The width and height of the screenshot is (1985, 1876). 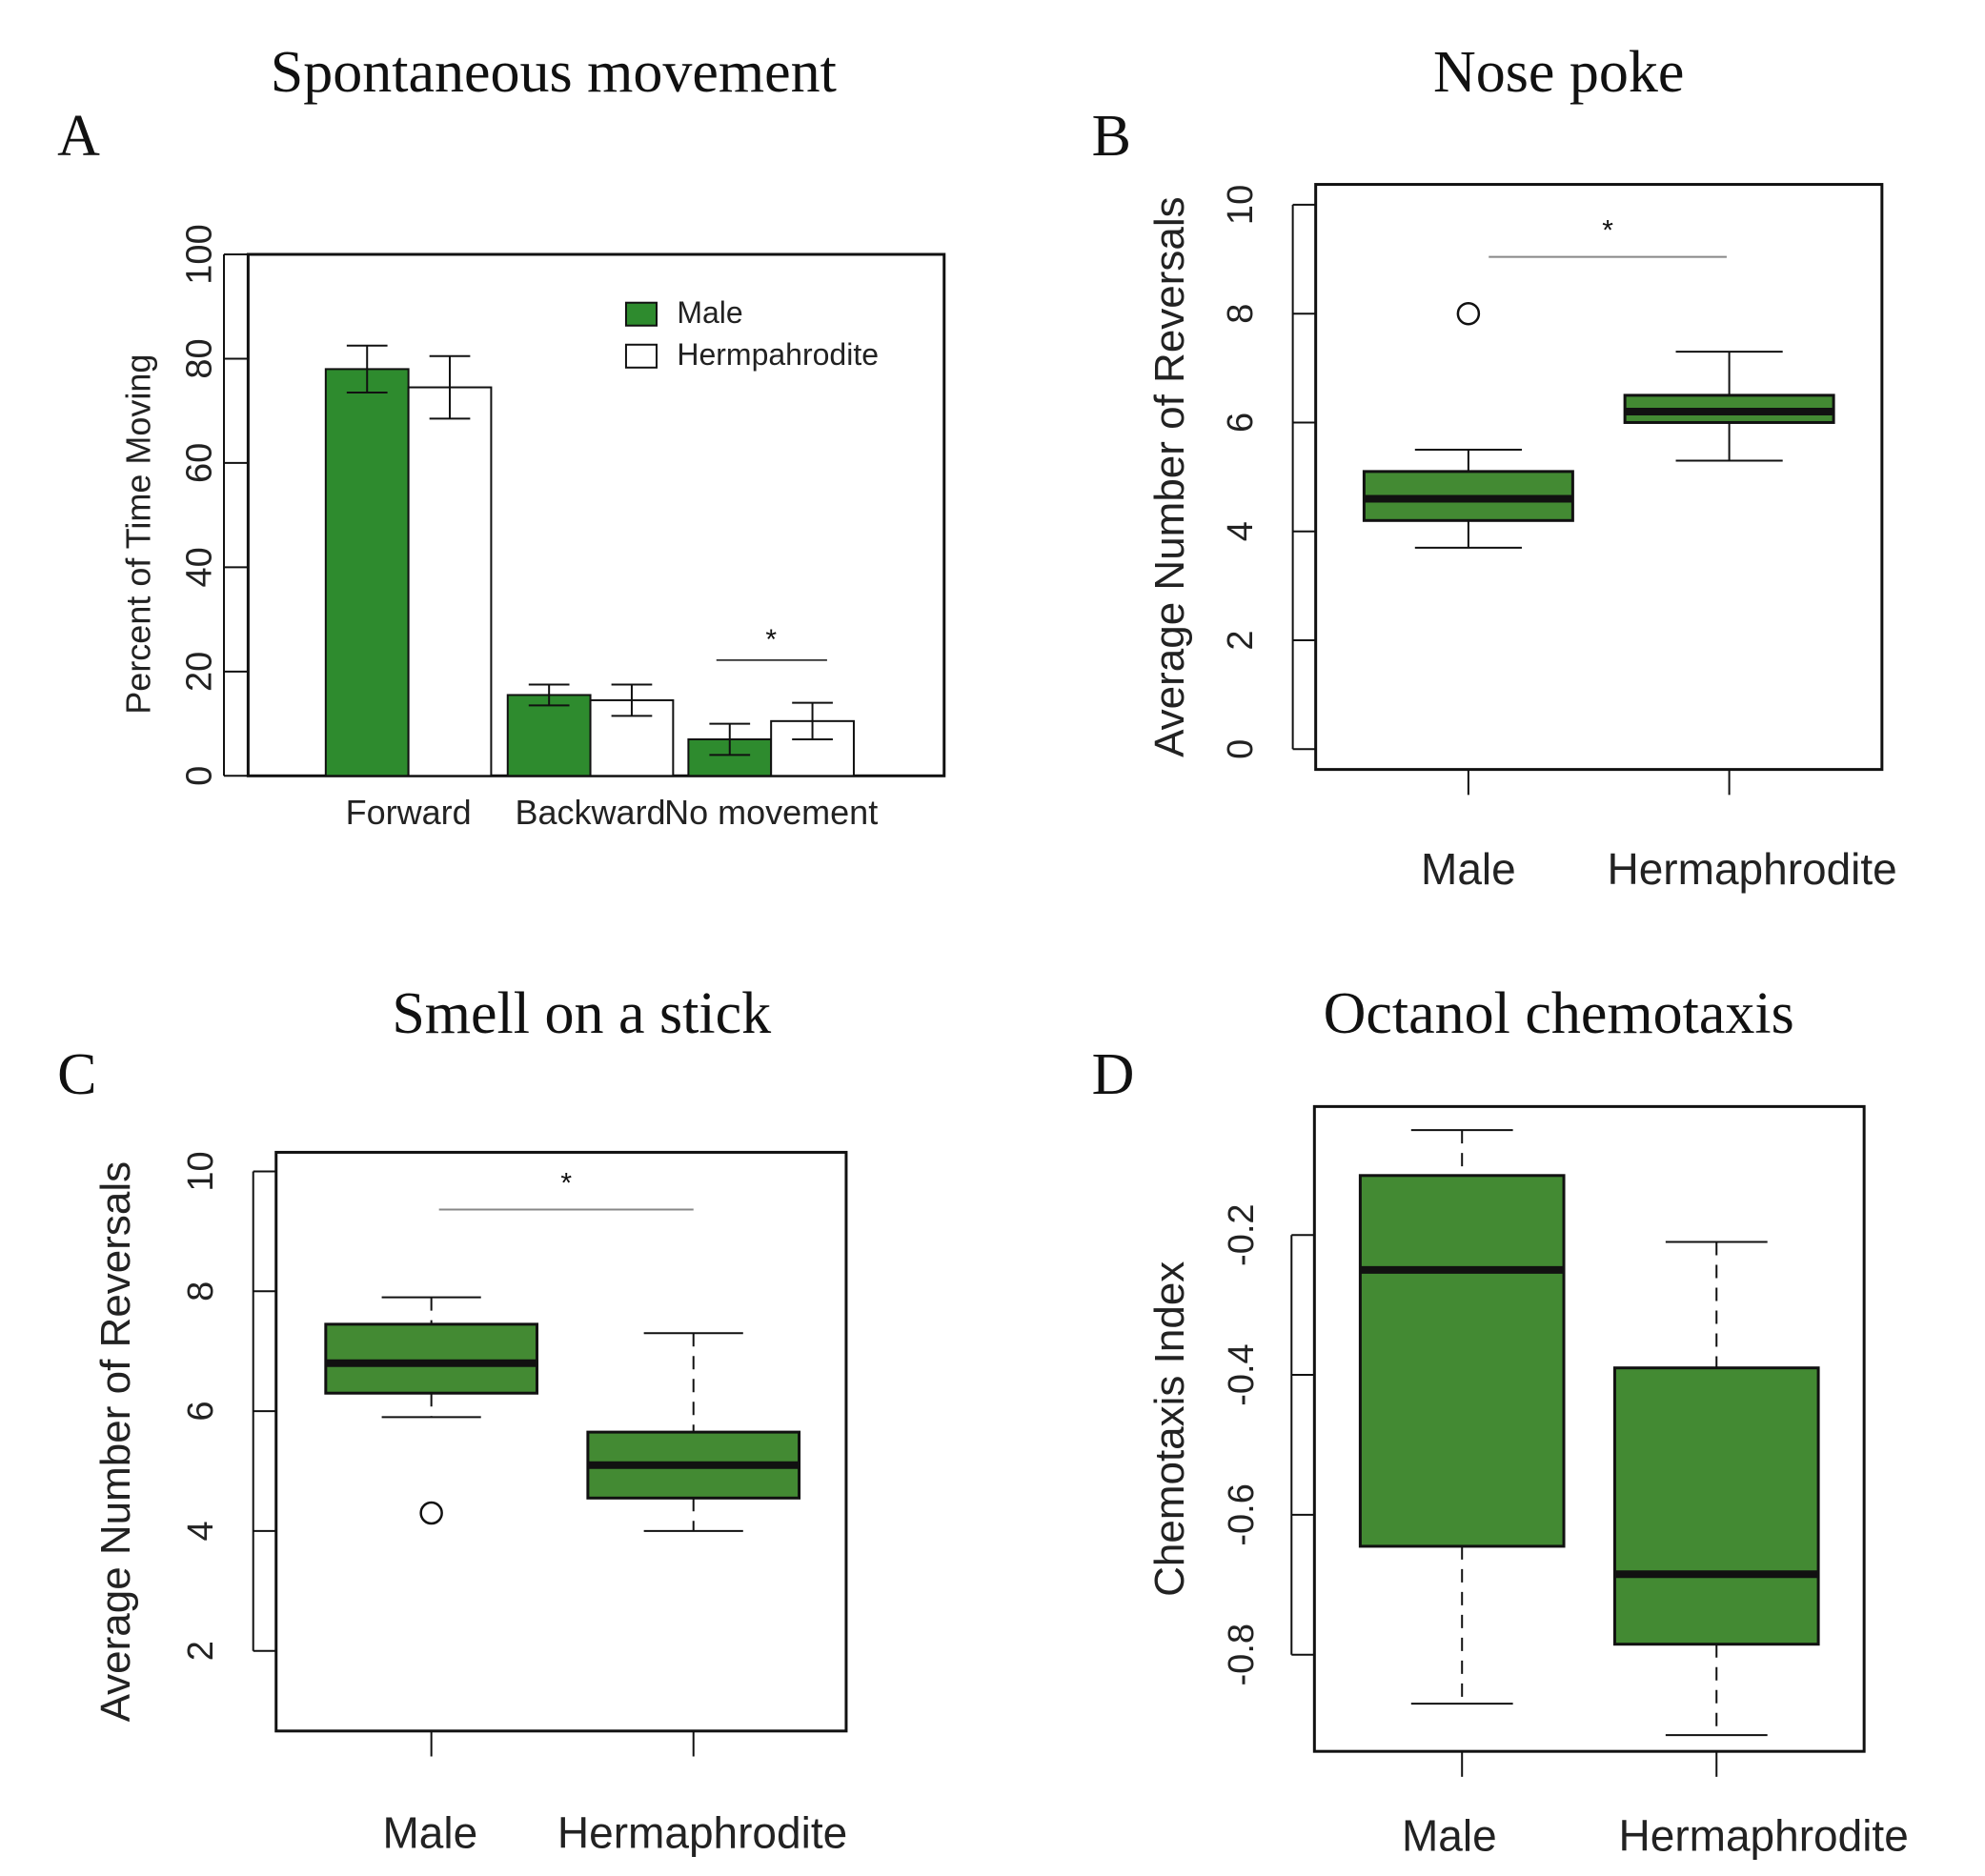 What do you see at coordinates (1242, 1514) in the screenshot?
I see `y-tick-label: -0.6` at bounding box center [1242, 1514].